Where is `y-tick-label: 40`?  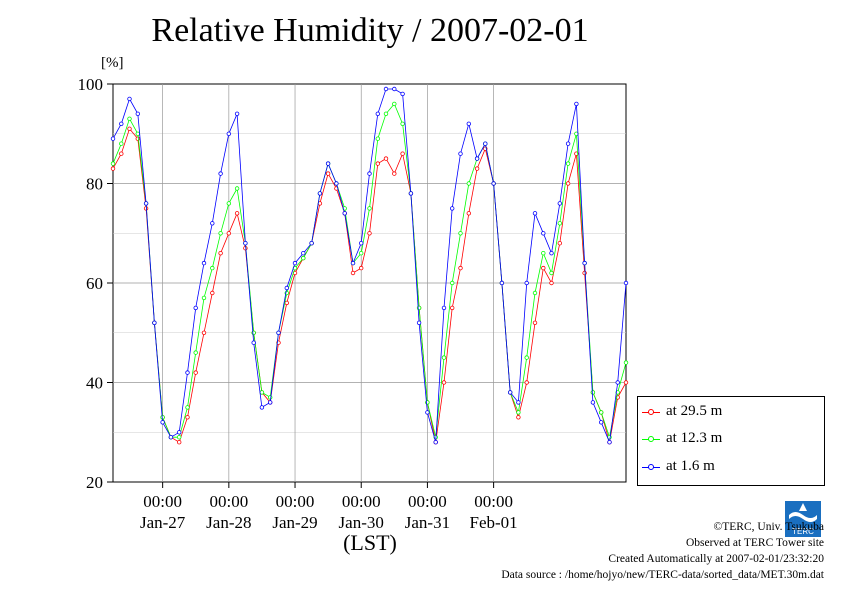
y-tick-label: 40 is located at coordinates (94, 383).